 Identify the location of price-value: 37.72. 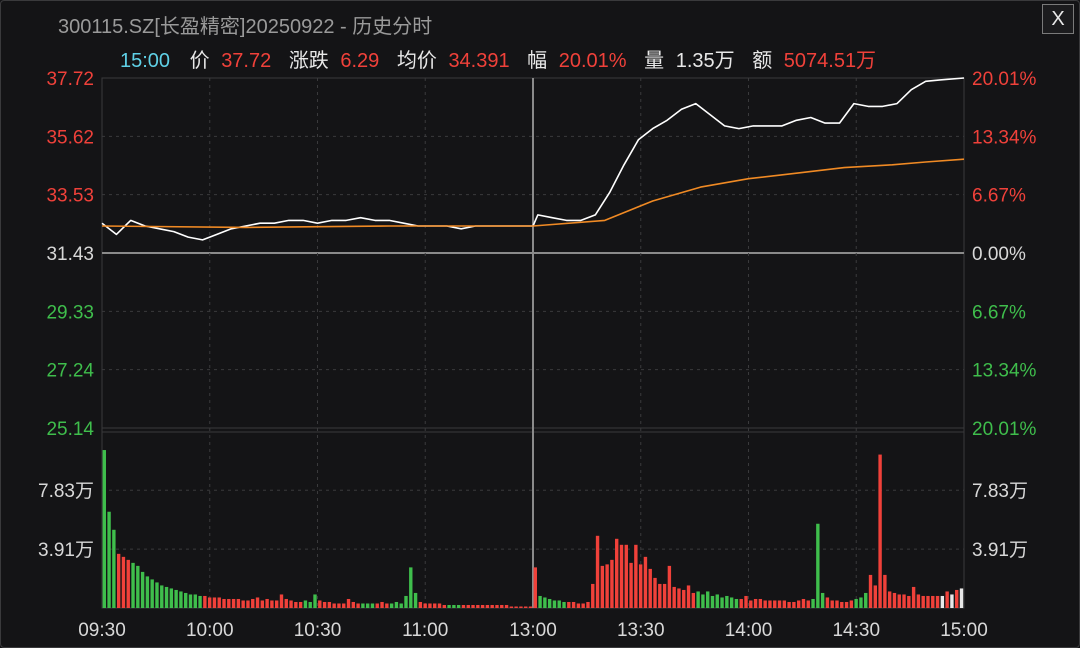
(246, 61).